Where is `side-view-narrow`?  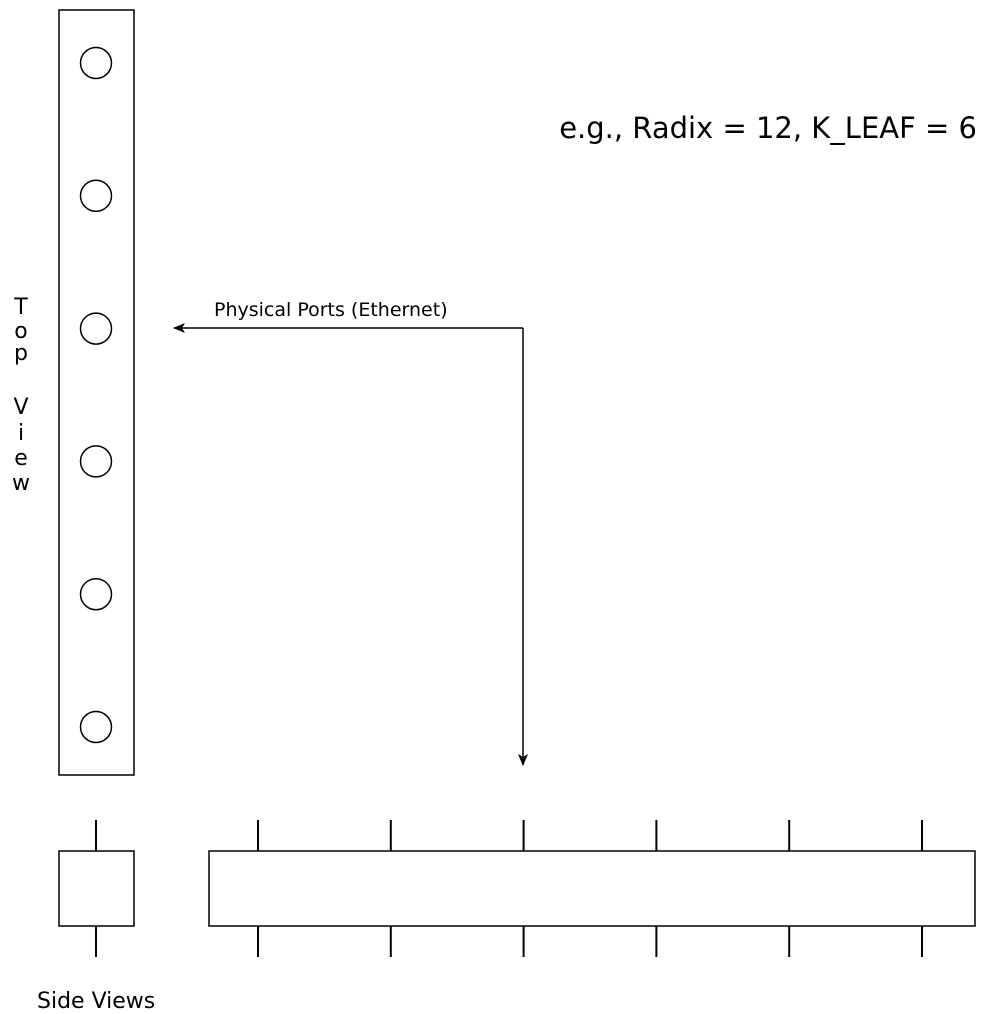 side-view-narrow is located at coordinates (96, 888).